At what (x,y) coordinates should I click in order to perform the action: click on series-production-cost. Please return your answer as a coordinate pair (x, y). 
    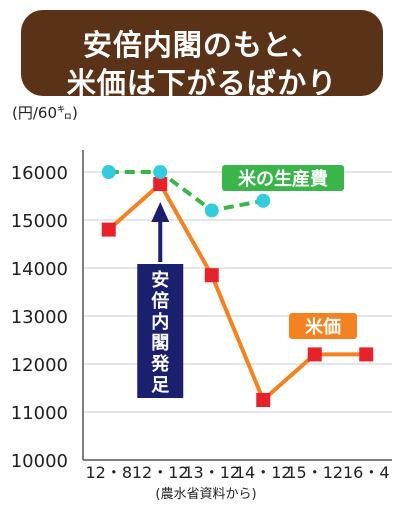
    Looking at the image, I should click on (186, 191).